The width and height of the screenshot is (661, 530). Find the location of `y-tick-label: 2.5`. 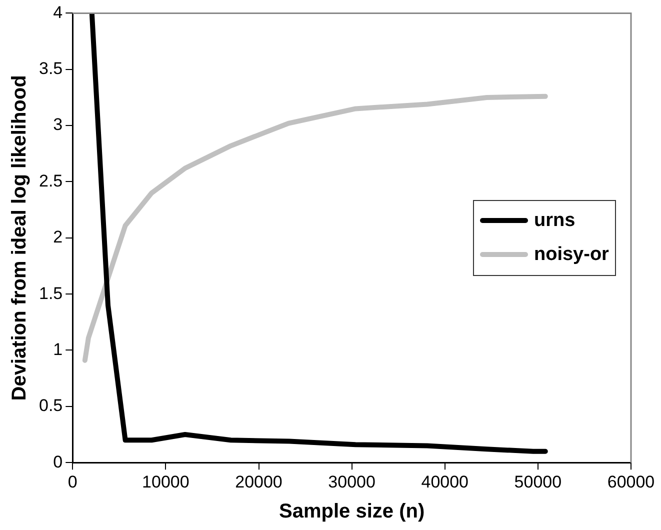

y-tick-label: 2.5 is located at coordinates (50, 180).